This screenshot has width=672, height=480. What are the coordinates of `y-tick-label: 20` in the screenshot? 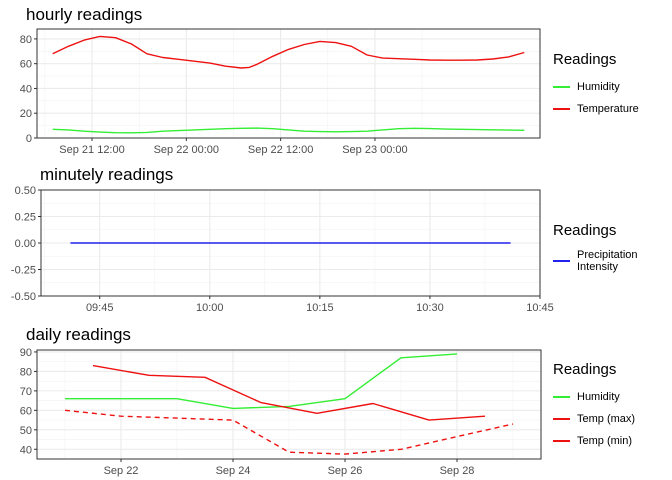 It's located at (26, 114).